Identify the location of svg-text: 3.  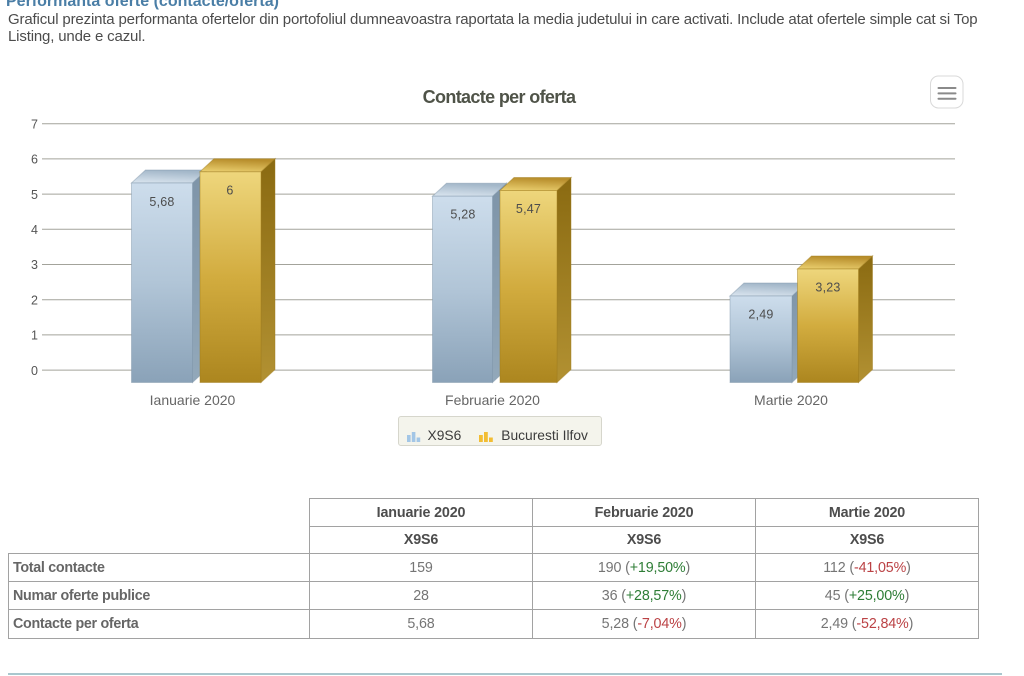
(34, 265).